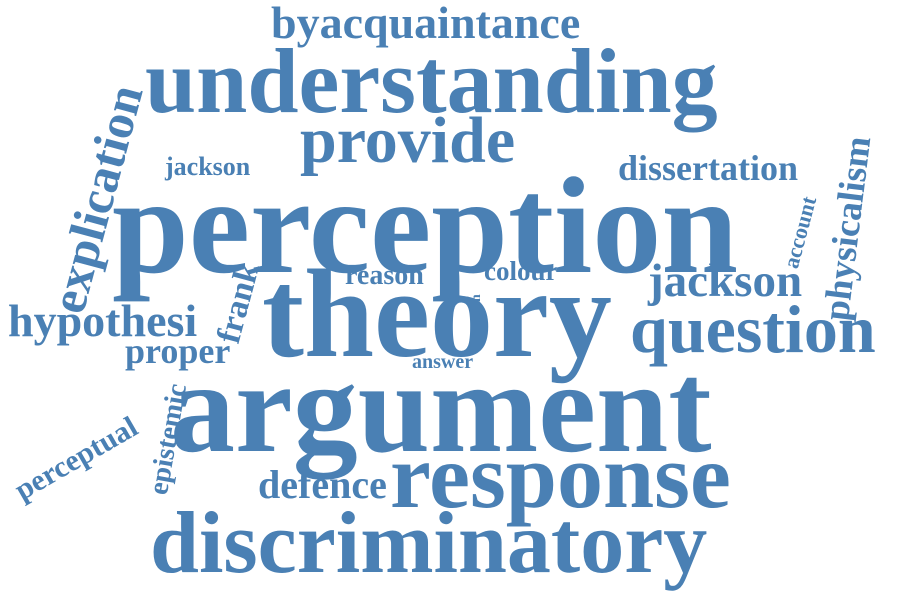  What do you see at coordinates (384, 275) in the screenshot?
I see `word-reason: reason` at bounding box center [384, 275].